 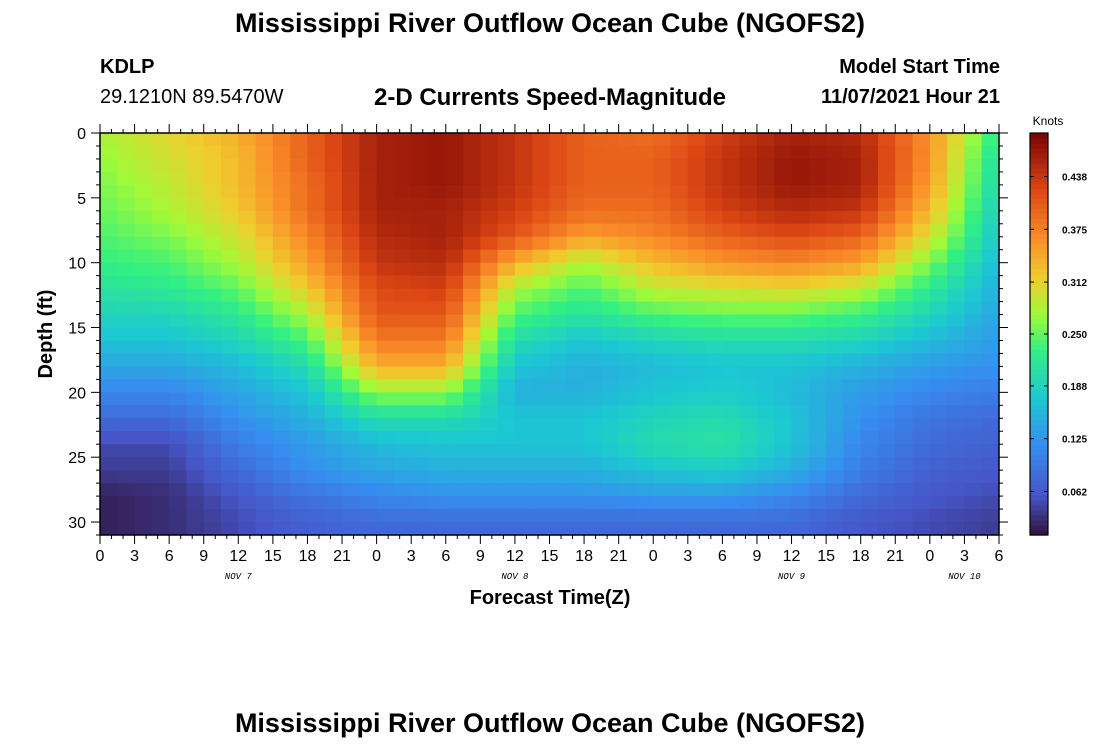 I want to click on colorbar-tick-label: 0.312, so click(x=1074, y=283).